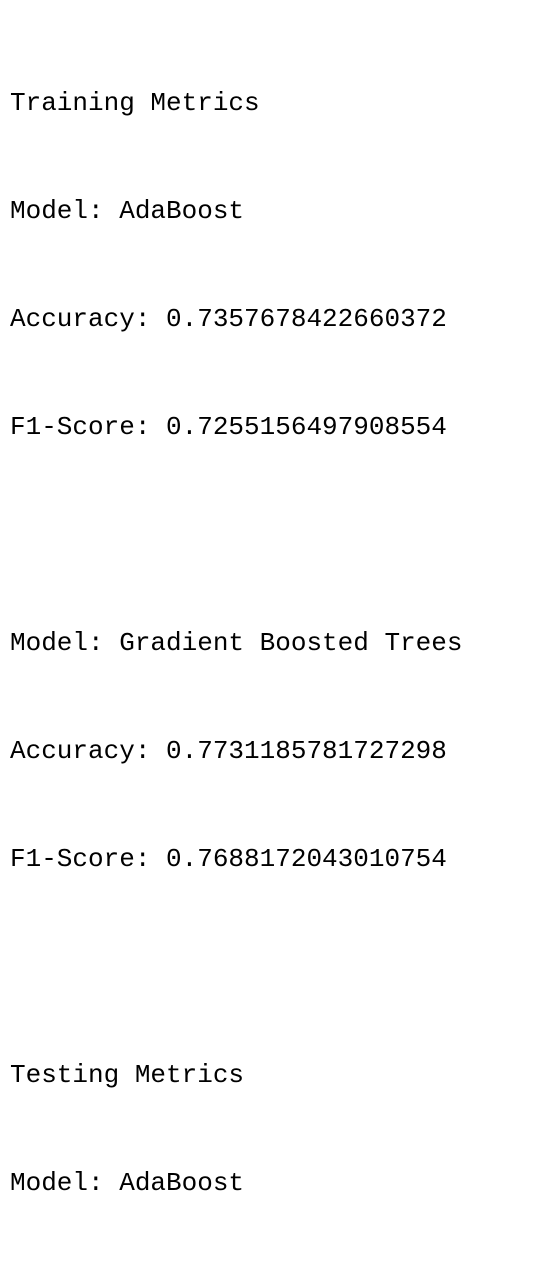  Describe the element at coordinates (228, 751) in the screenshot. I see `accuracy-line: Accuracy: 0.7731185781727298` at that location.